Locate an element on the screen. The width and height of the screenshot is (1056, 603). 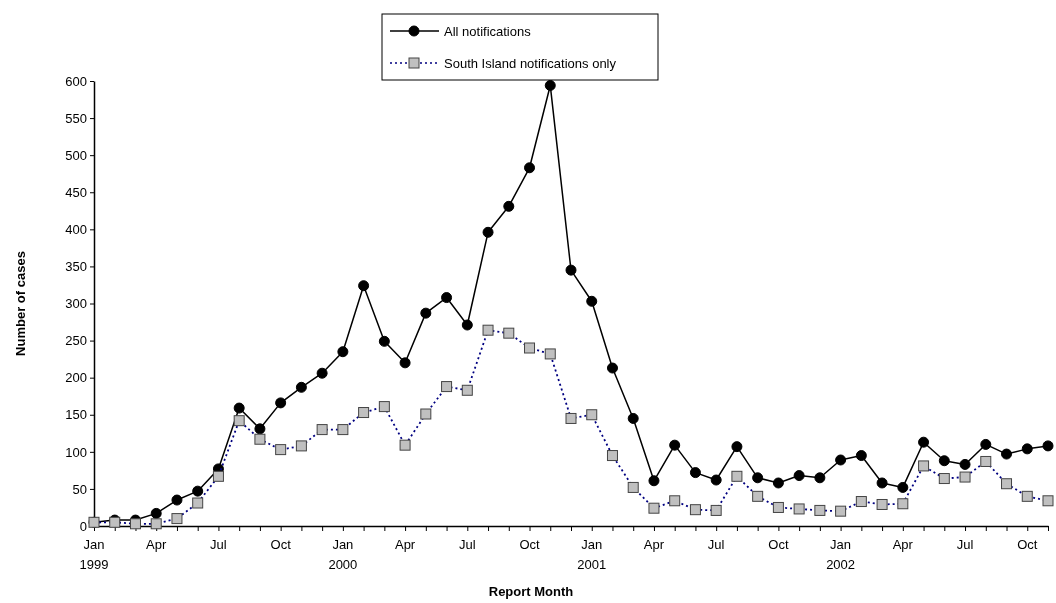
x-axis-title: Report Month is located at coordinates (531, 591).